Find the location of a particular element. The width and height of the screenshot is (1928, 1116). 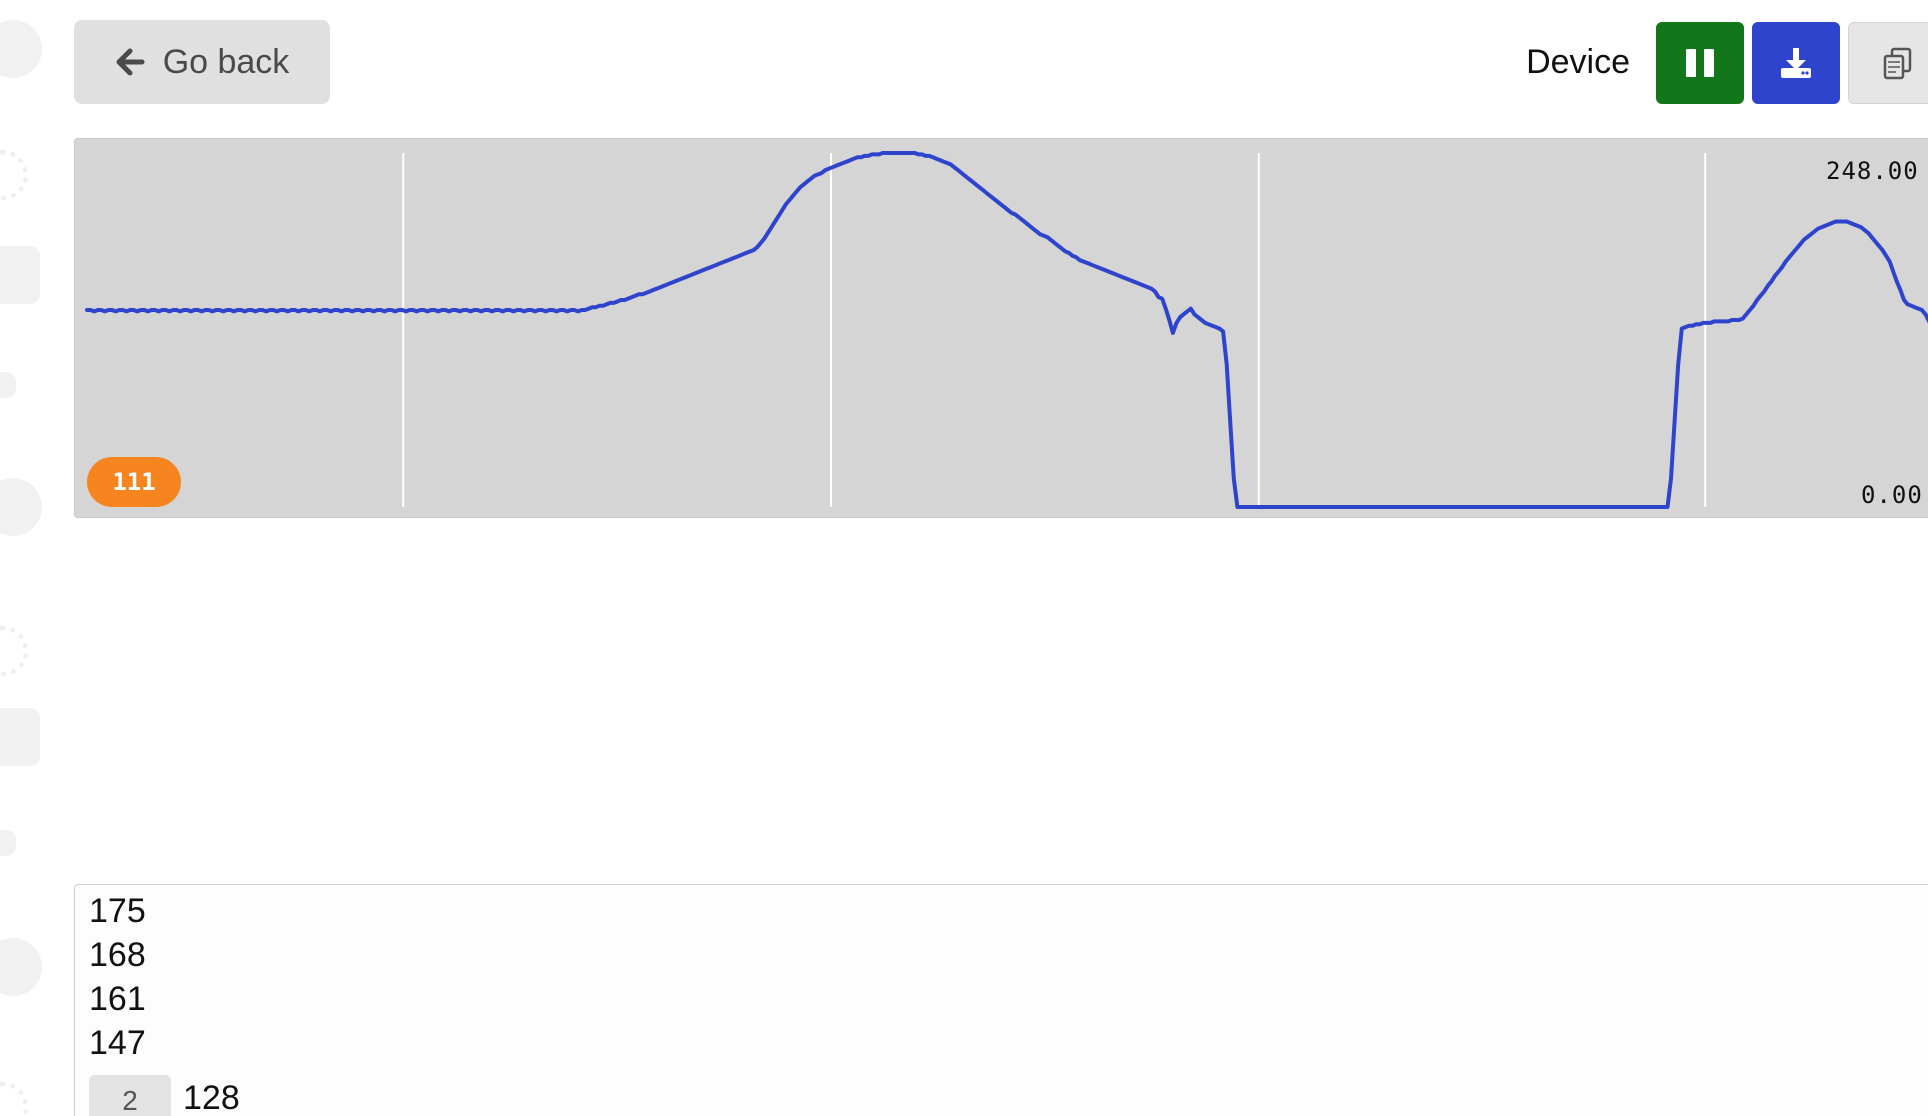

go-back-label: Go back is located at coordinates (226, 61).